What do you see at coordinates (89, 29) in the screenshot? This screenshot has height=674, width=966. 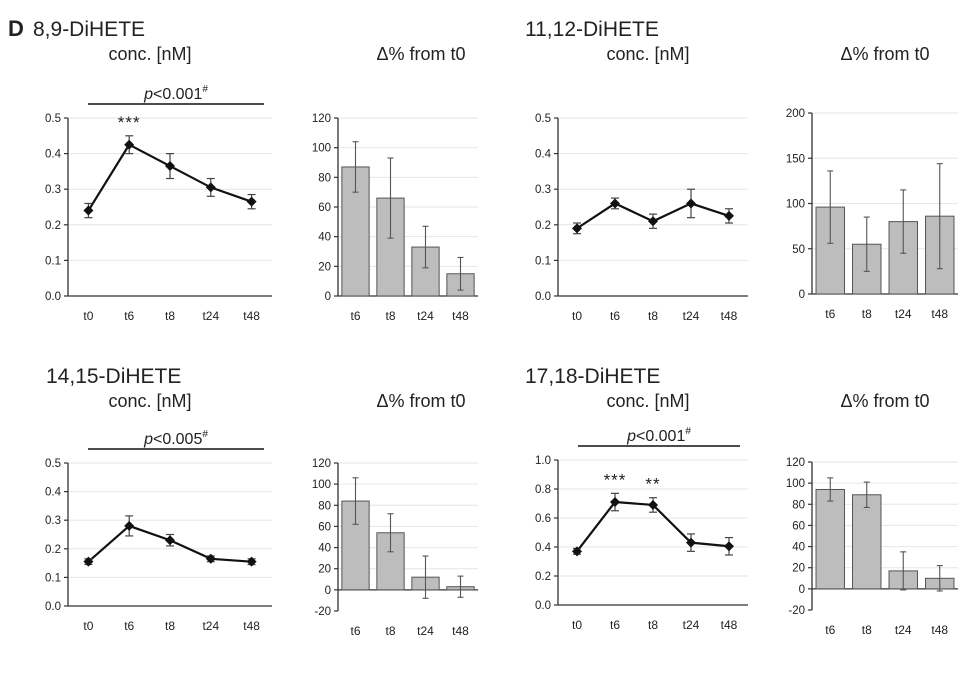 I see `compound-name-1: 8,9-DiHETE` at bounding box center [89, 29].